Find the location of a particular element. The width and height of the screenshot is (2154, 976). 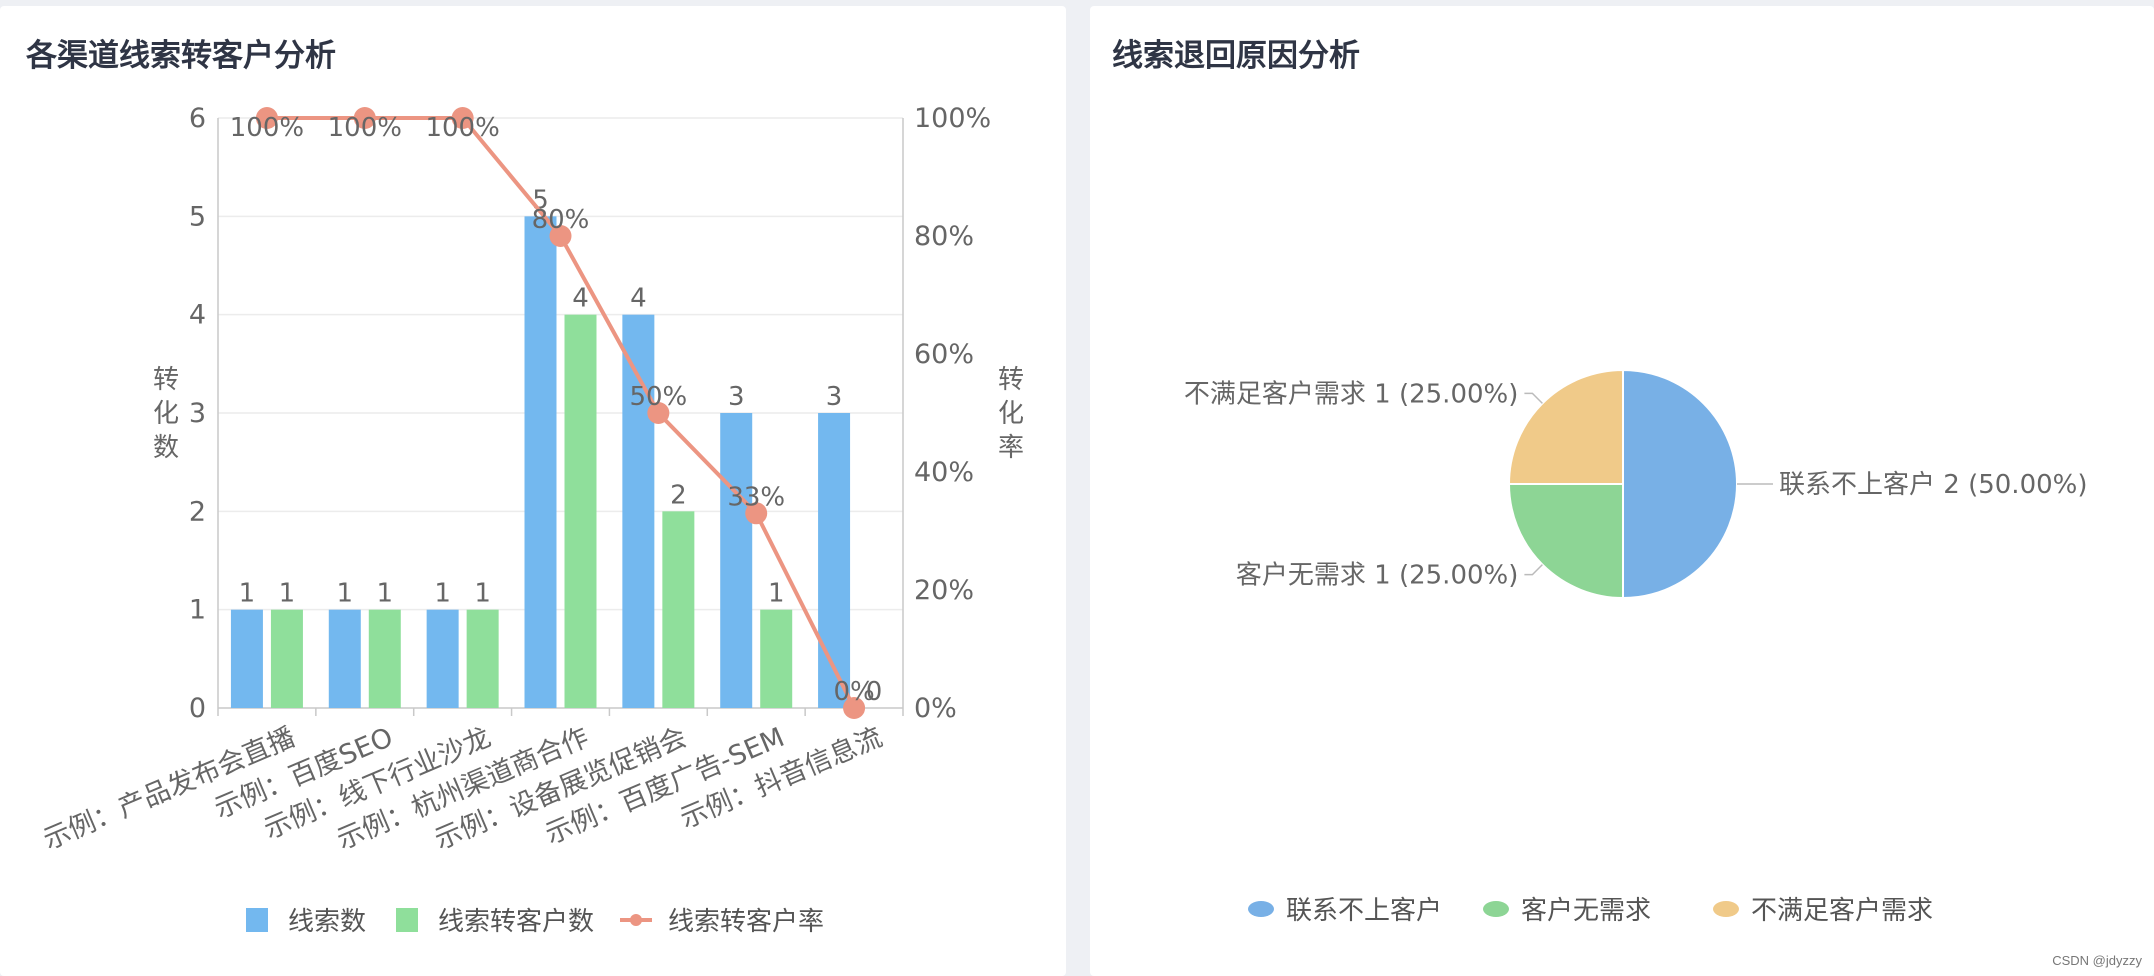

y-axis-title-char: 数 is located at coordinates (166, 448).